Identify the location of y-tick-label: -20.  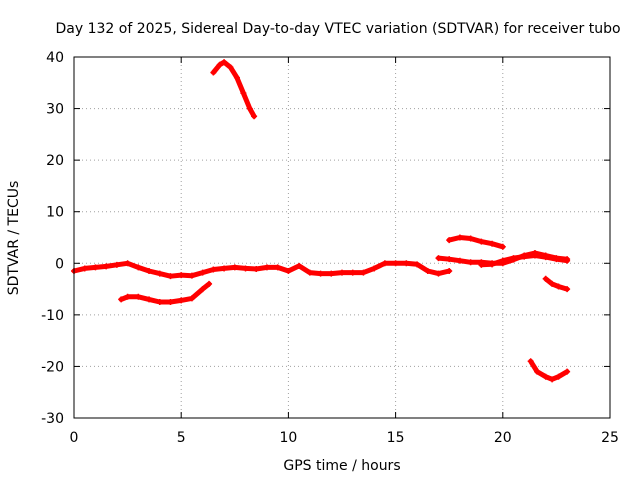
(52, 367).